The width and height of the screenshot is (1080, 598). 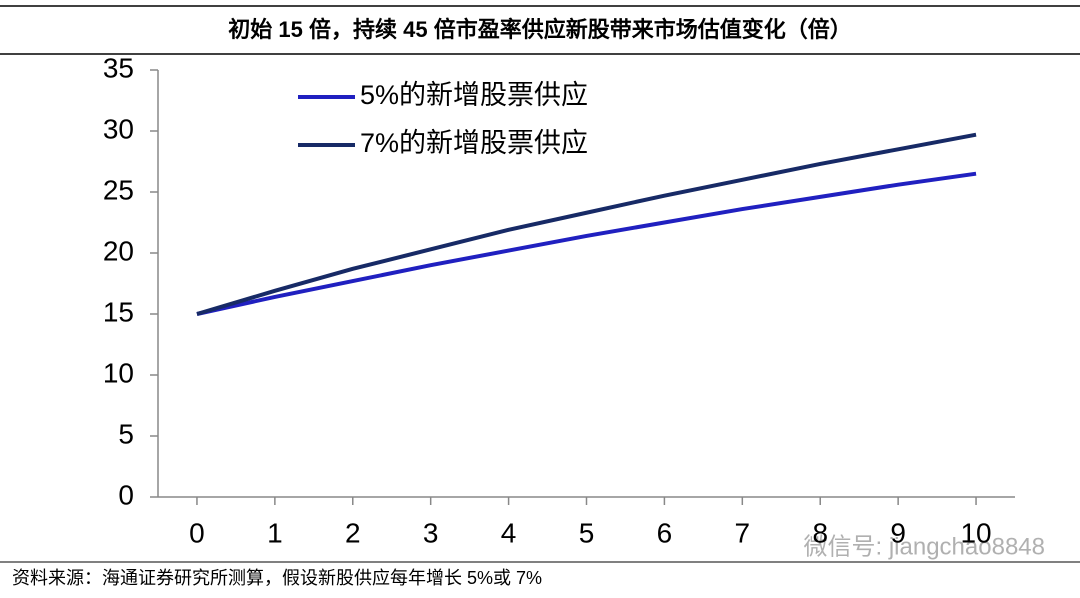 I want to click on x-tick-label: 2, so click(x=353, y=532).